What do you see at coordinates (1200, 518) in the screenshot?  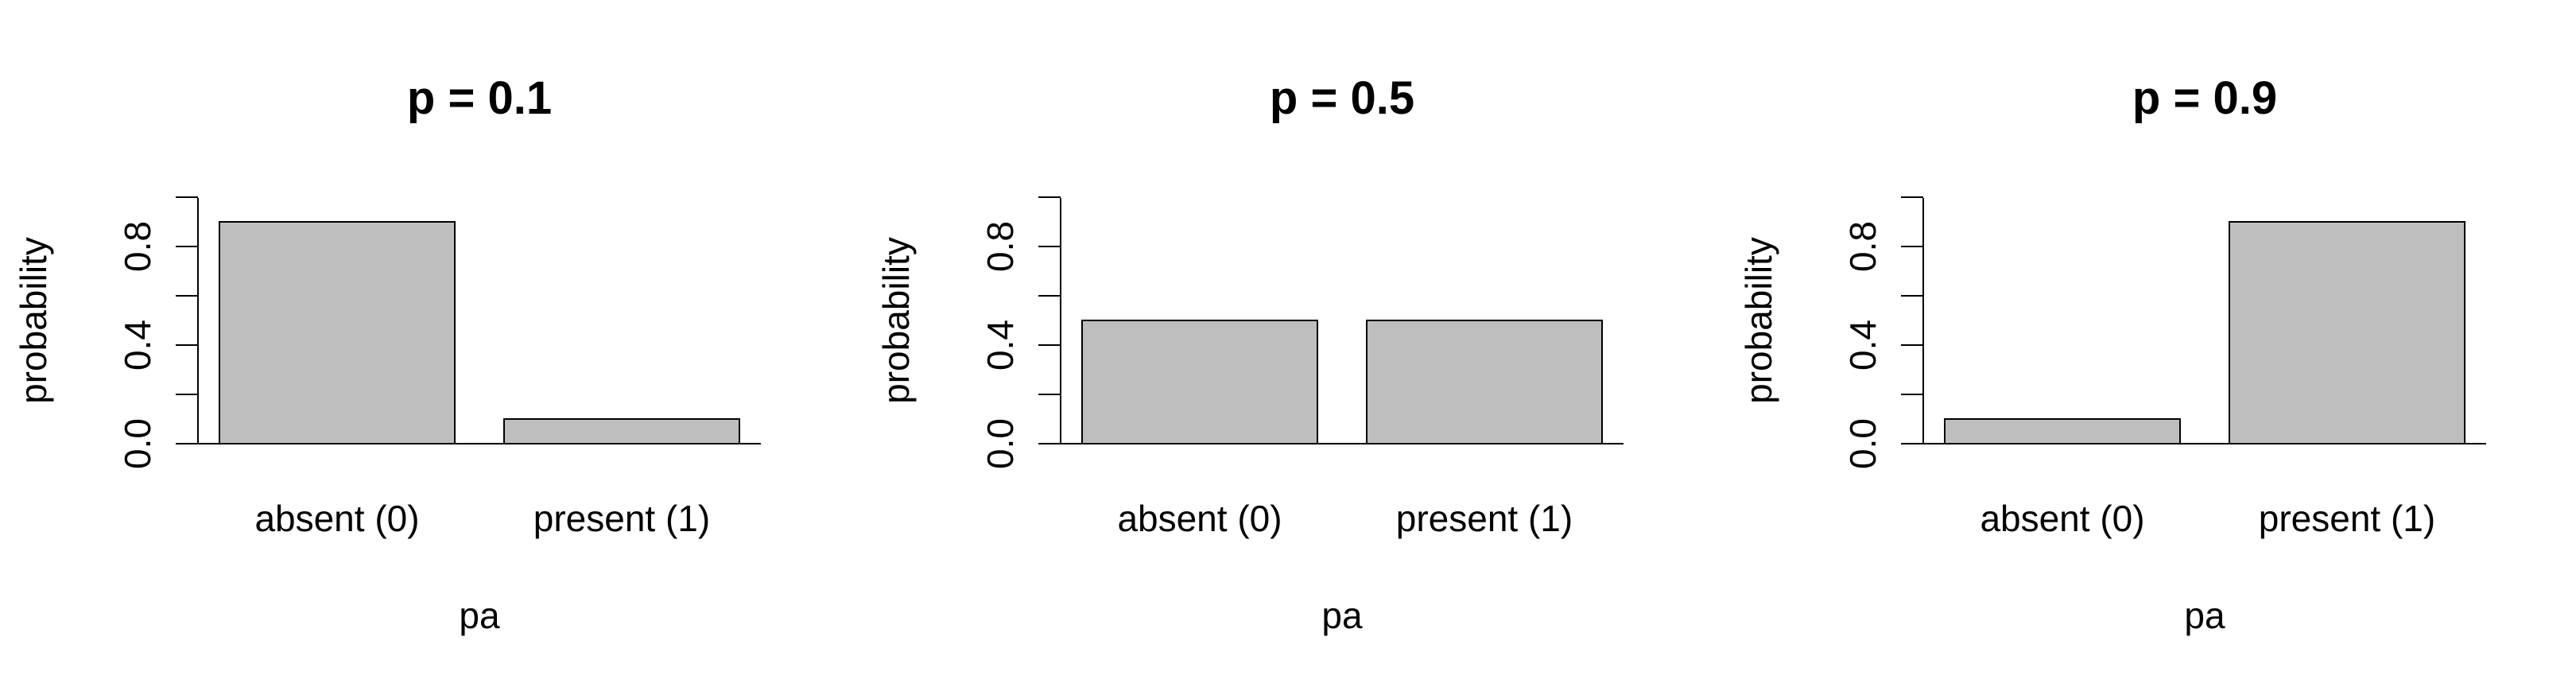 I see `panel-2-category-label-1: absent (0)` at bounding box center [1200, 518].